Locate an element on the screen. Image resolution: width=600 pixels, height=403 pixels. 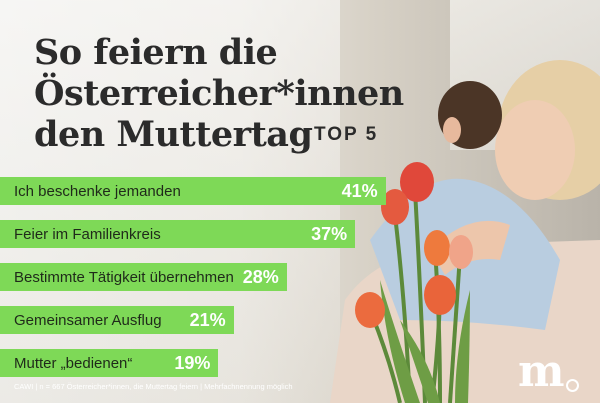
bar-value: 19% is located at coordinates (192, 362).